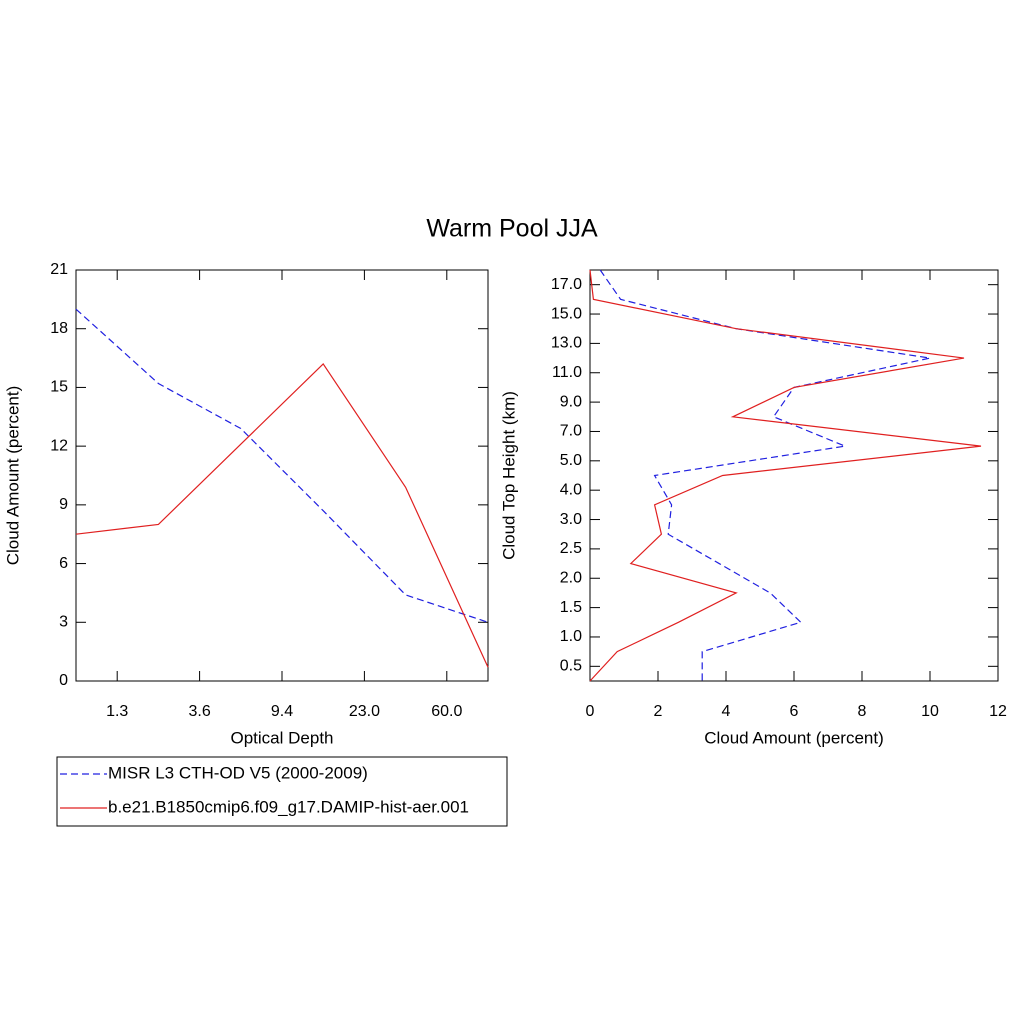  Describe the element at coordinates (282, 711) in the screenshot. I see `x-tick-label: 9.4` at that location.